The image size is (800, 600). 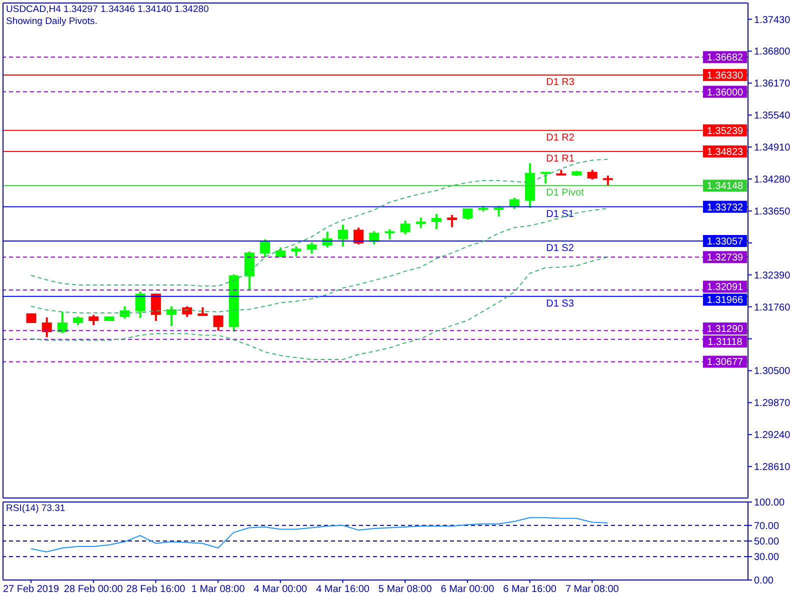 I want to click on annotation: 1.34823, so click(x=725, y=152).